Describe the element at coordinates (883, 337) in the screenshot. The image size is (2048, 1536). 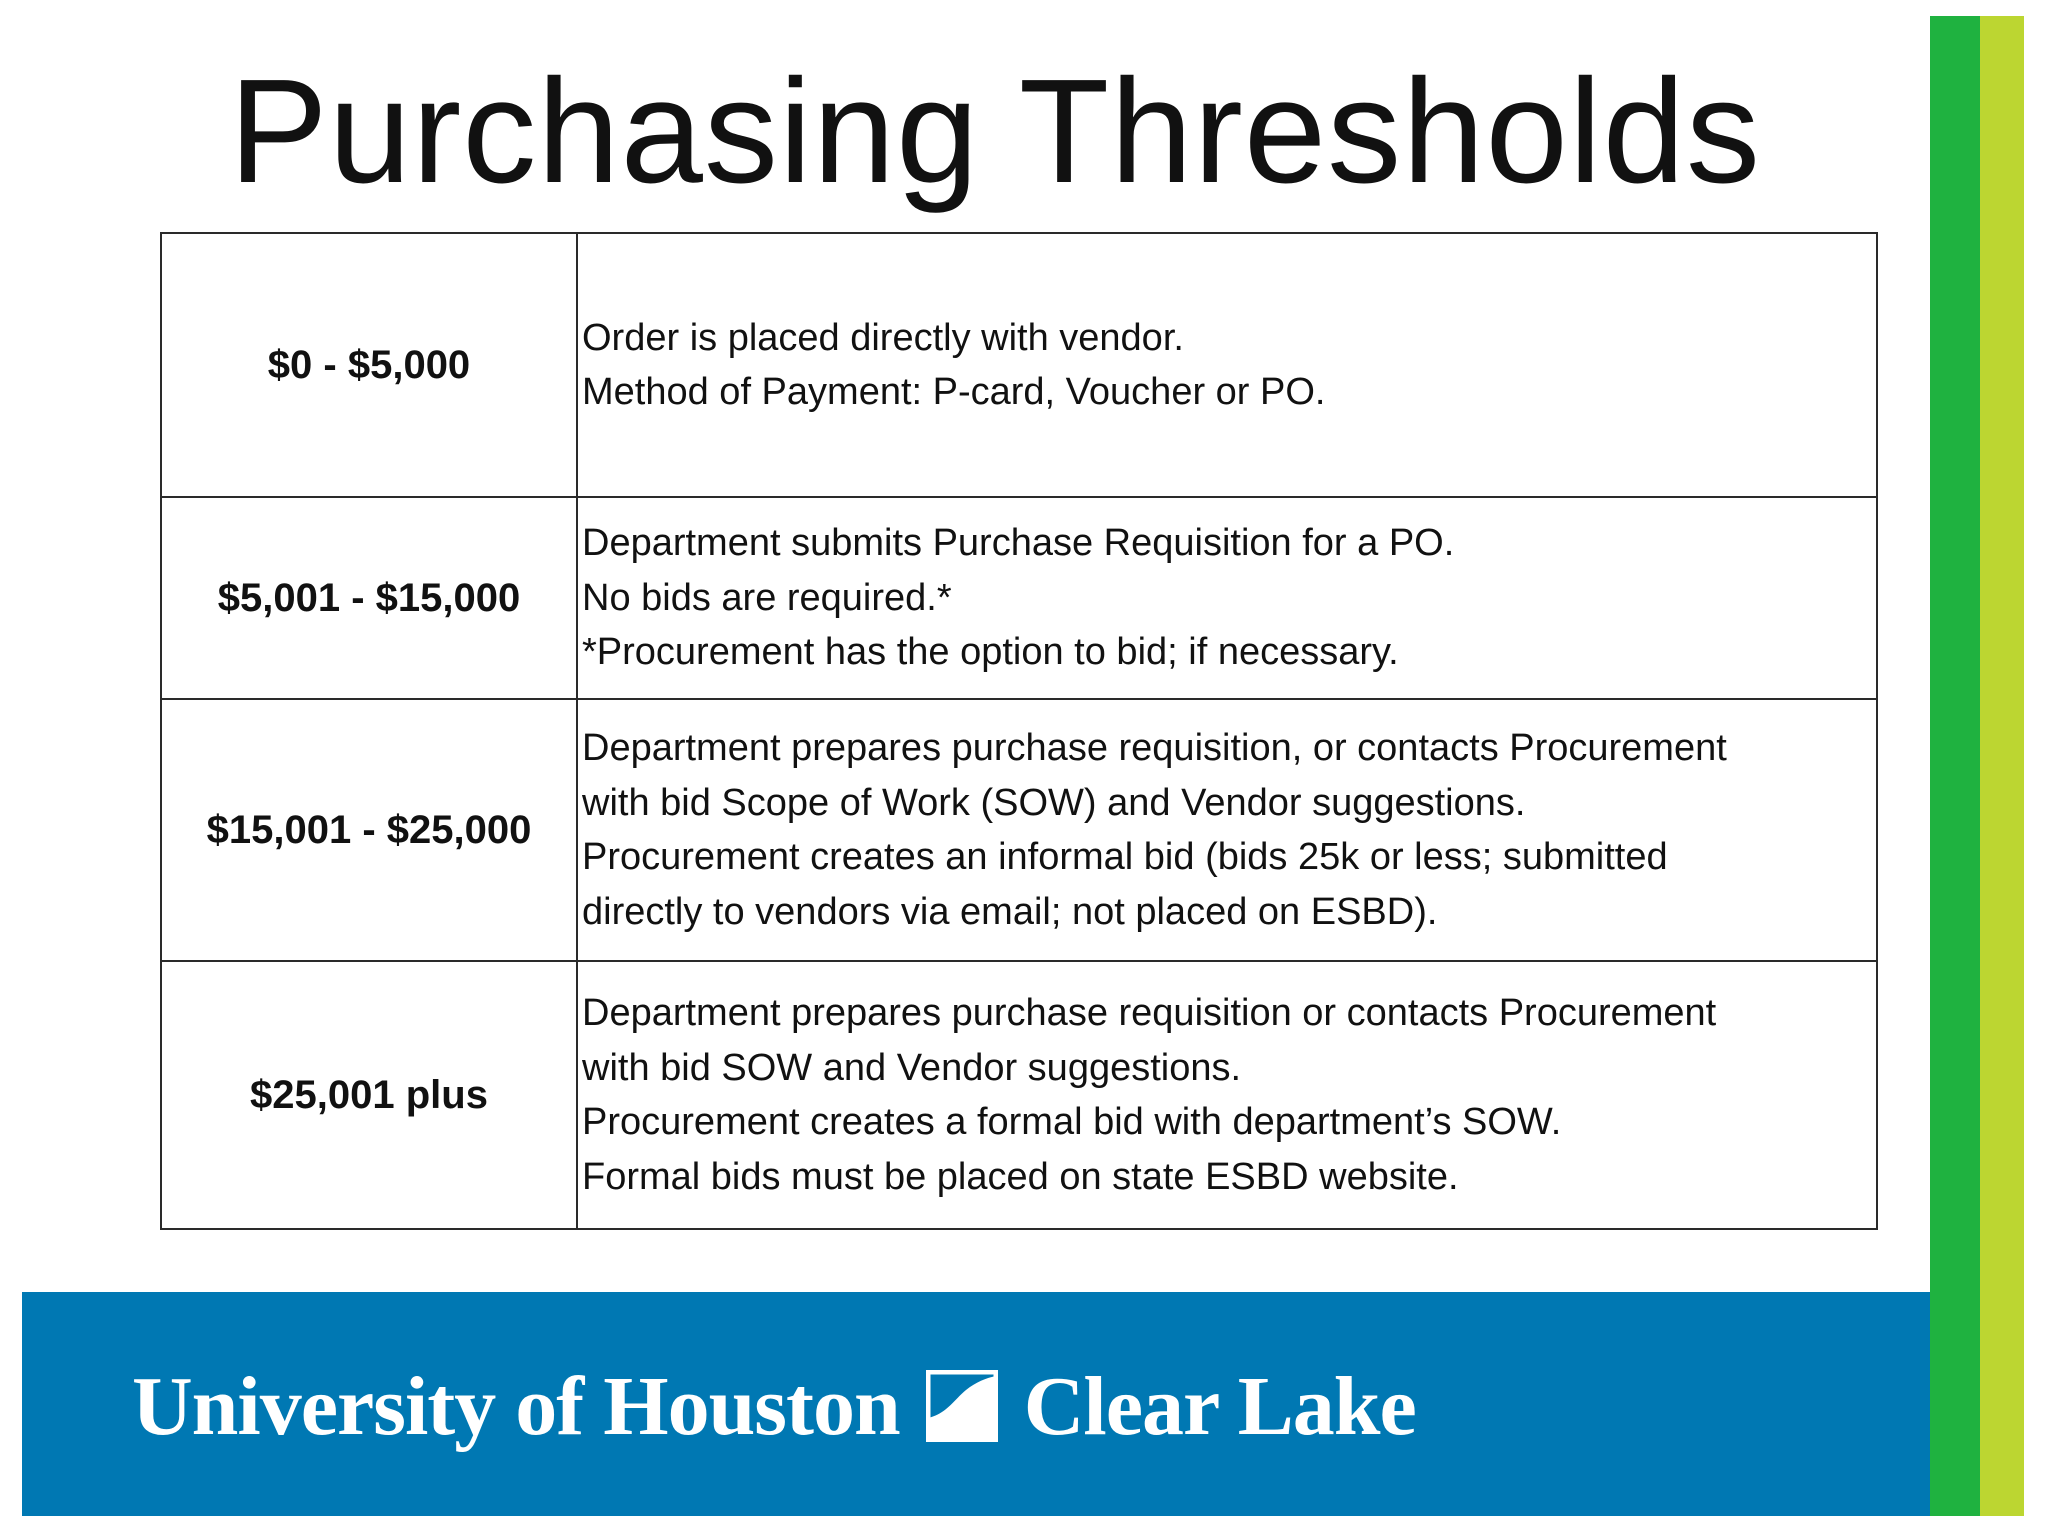
I see `description-line: Order is placed directly with vendor.` at that location.